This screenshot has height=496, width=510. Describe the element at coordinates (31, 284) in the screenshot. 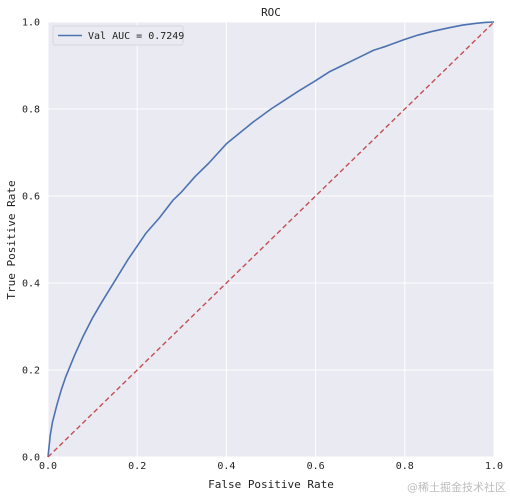

I see `y-tick-label-2: 0.4` at that location.